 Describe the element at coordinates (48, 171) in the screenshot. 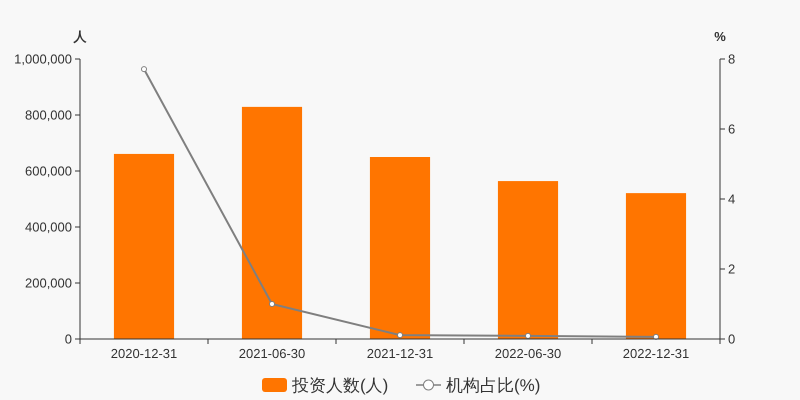

I see `y-tick-label: 600,000` at that location.